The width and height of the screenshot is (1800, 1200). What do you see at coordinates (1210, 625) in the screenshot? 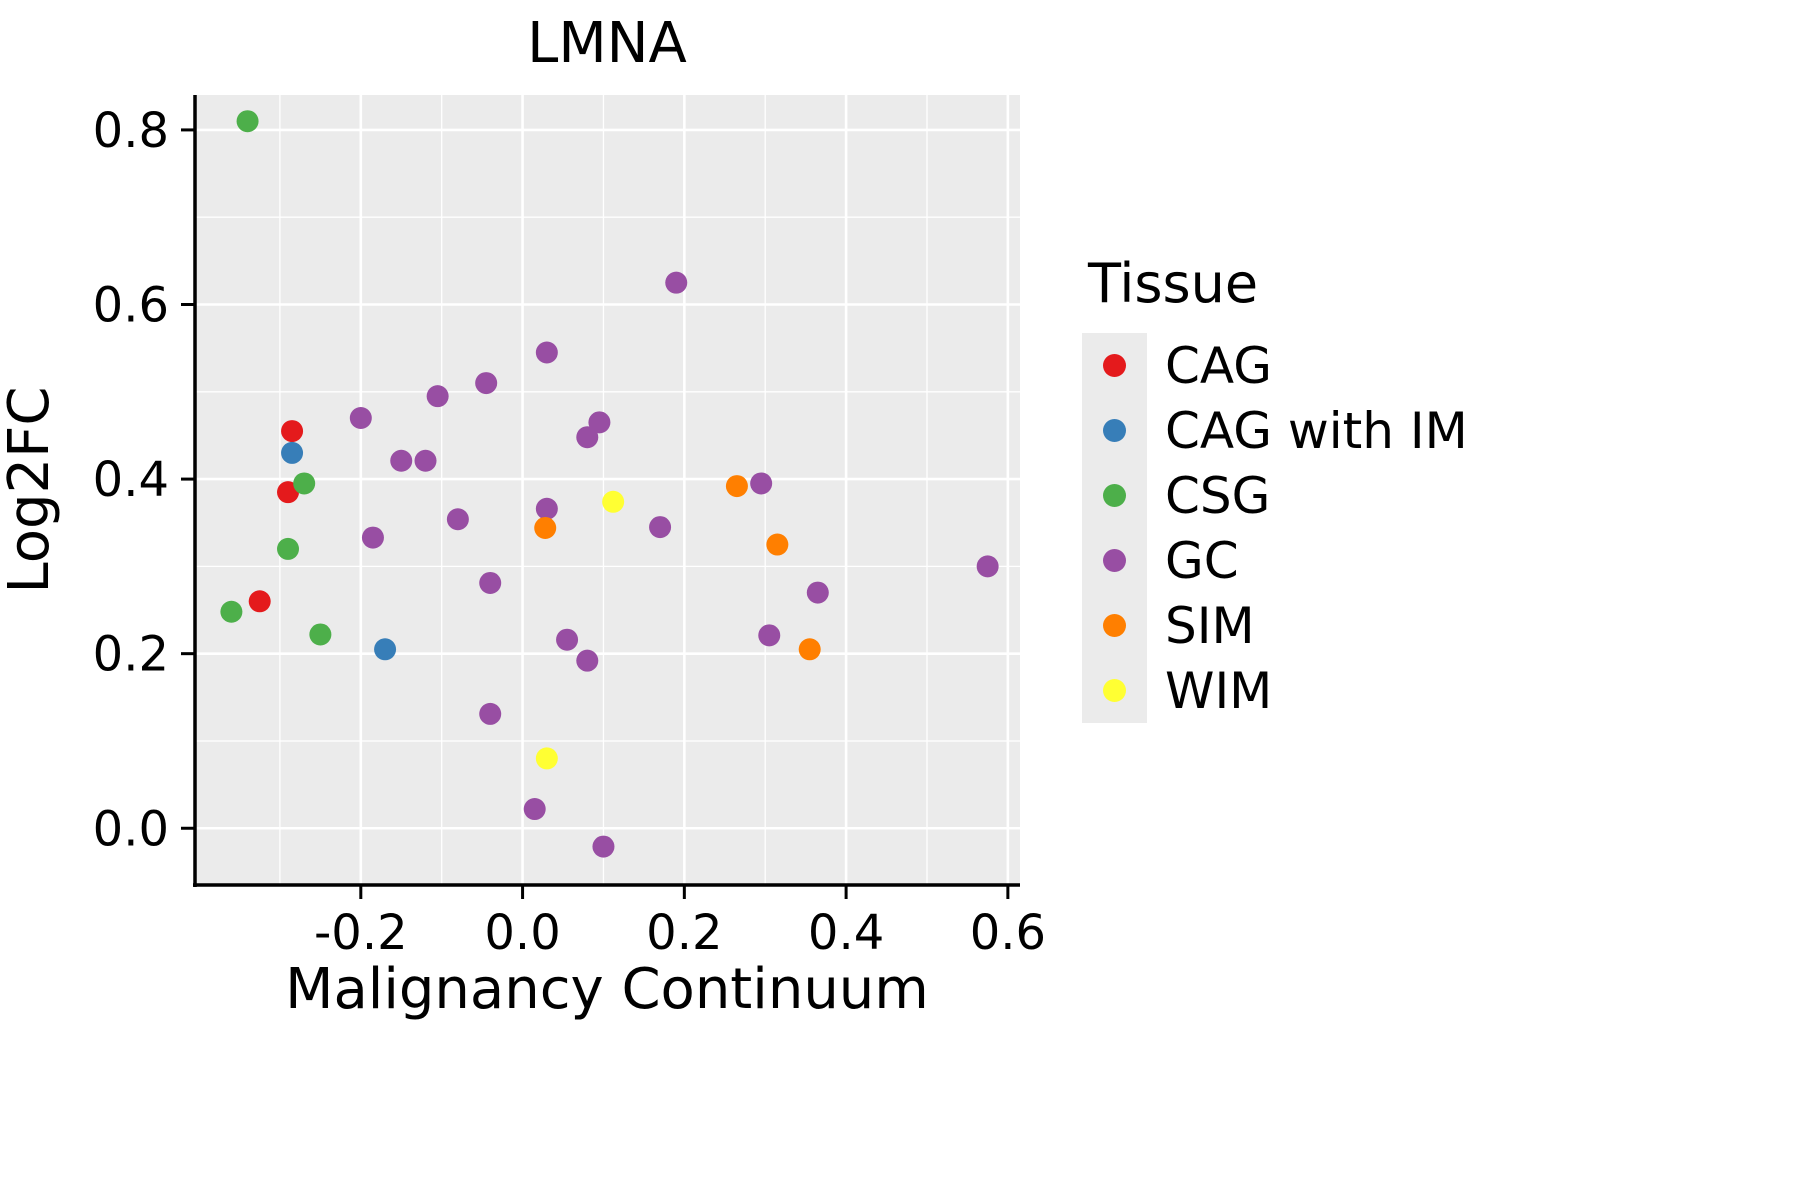
I see `legend-label: SIM` at bounding box center [1210, 625].